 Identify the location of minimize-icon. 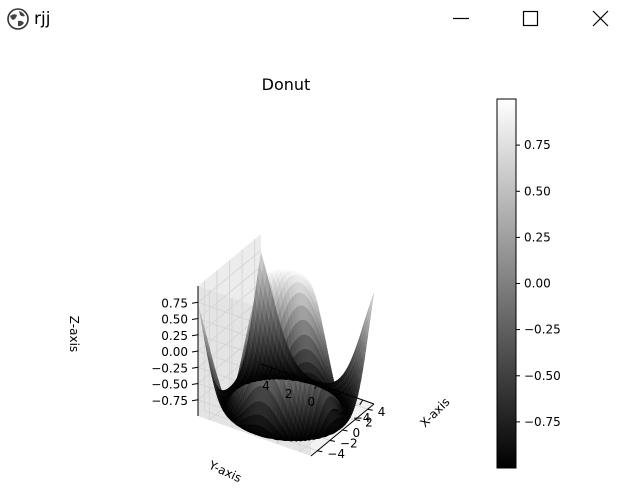
(461, 18).